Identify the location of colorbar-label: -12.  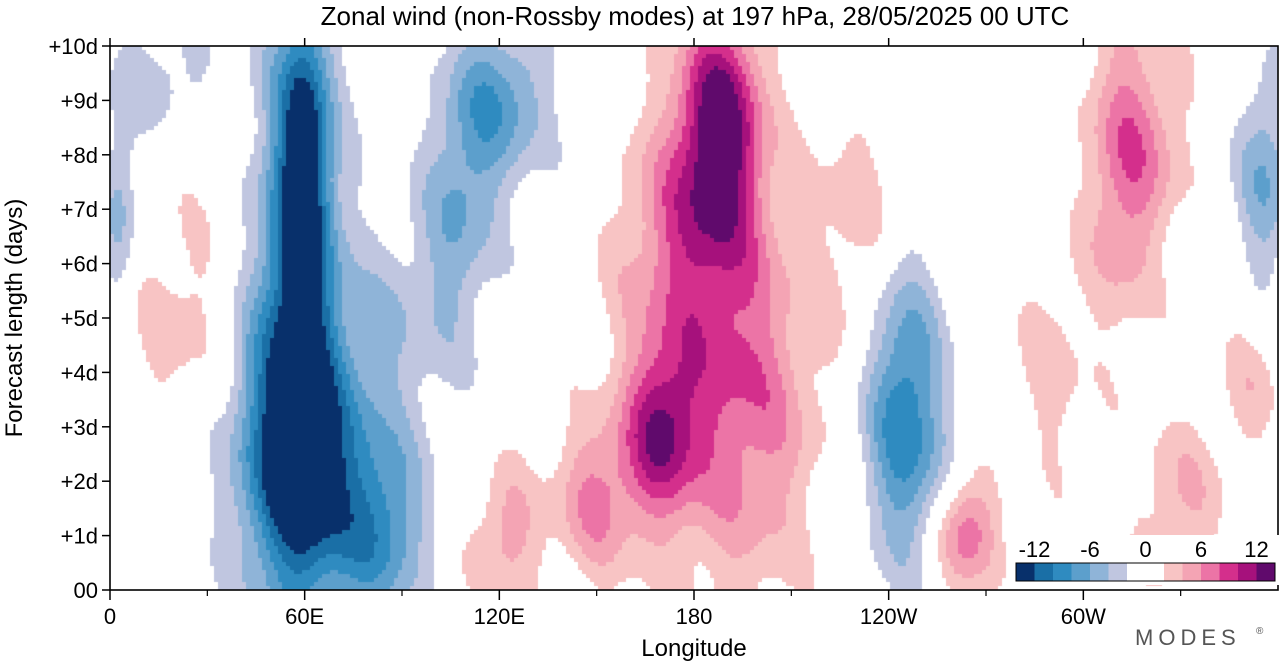
(1035, 549).